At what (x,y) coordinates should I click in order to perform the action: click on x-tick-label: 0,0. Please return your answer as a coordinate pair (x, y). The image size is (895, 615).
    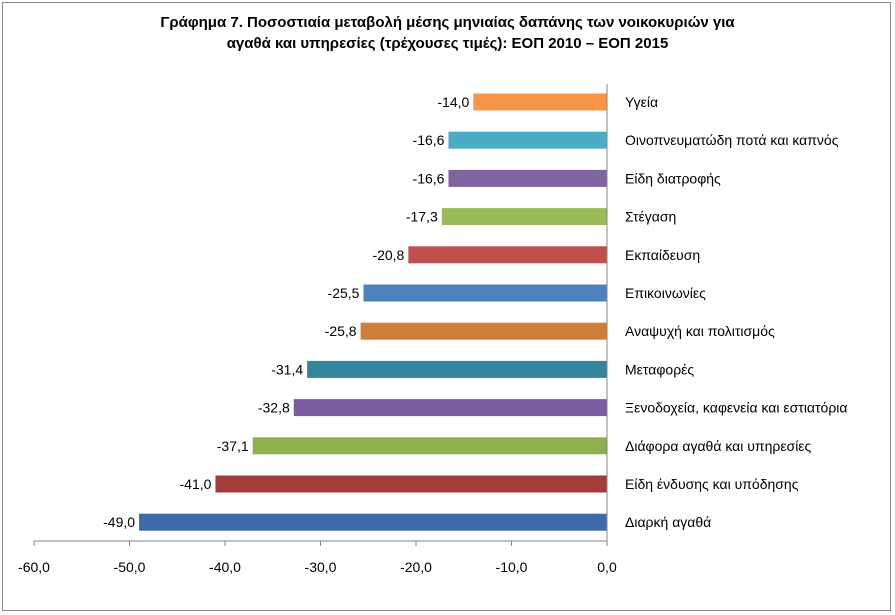
    Looking at the image, I should click on (607, 567).